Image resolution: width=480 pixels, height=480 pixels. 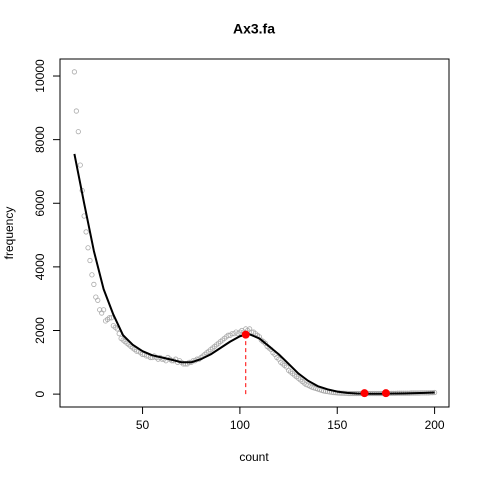 I want to click on y-tick-label: 6000, so click(x=40, y=203).